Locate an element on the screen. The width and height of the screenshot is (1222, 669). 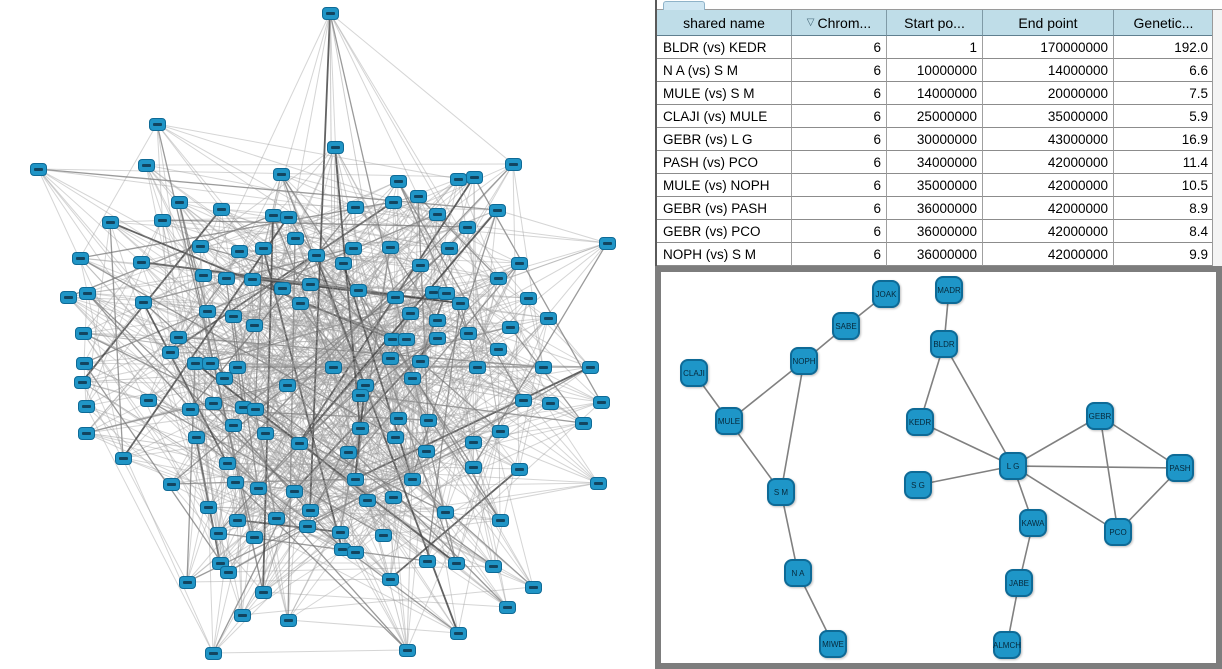
table-row: GEBR (vs) PCO 6 36000000 42000000 8.4 is located at coordinates (935, 231).